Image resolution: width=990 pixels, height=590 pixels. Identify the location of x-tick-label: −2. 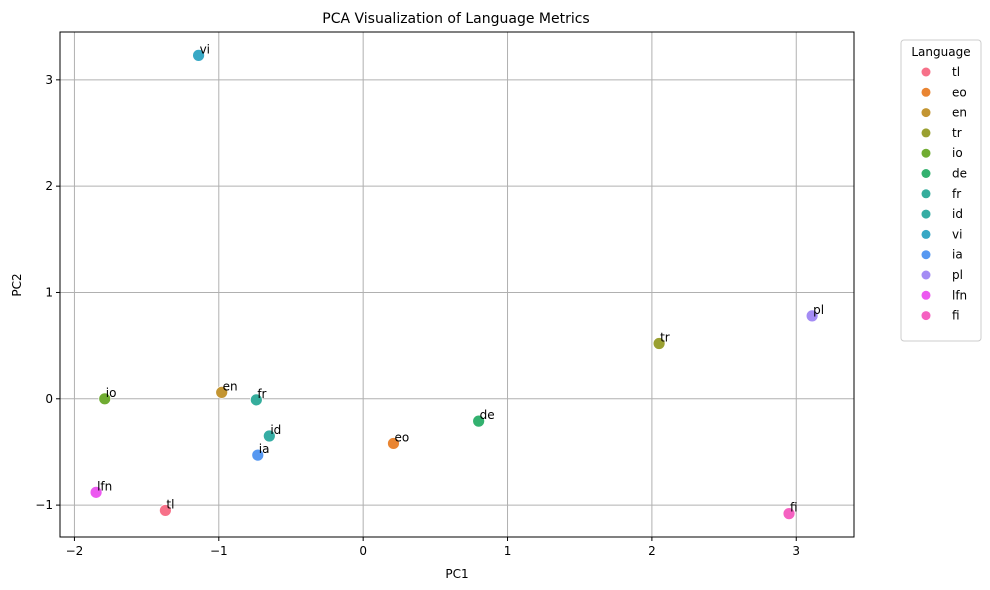
(75, 551).